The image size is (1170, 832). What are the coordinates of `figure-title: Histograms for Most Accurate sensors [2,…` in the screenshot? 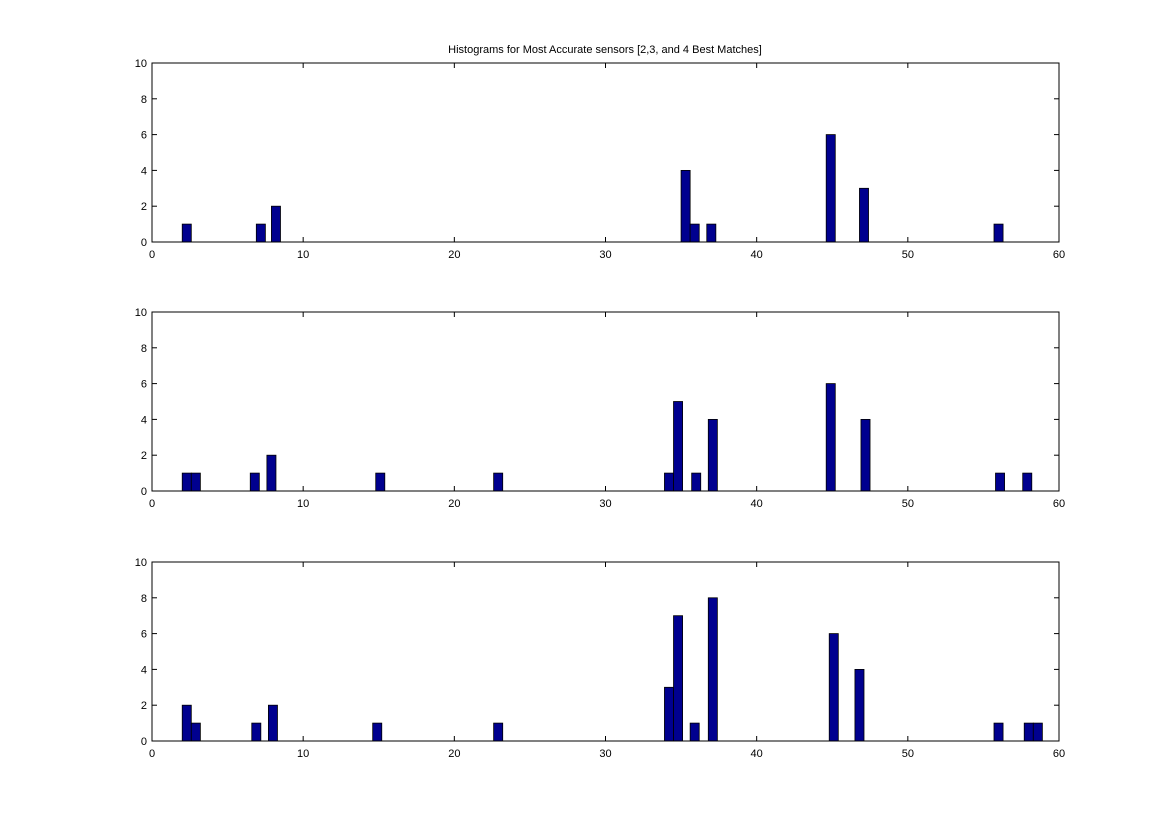 It's located at (605, 50).